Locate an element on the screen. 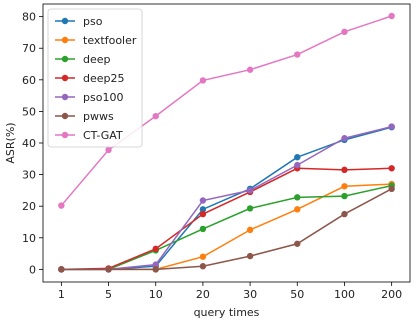  y-tick-label: 10 is located at coordinates (29, 238).